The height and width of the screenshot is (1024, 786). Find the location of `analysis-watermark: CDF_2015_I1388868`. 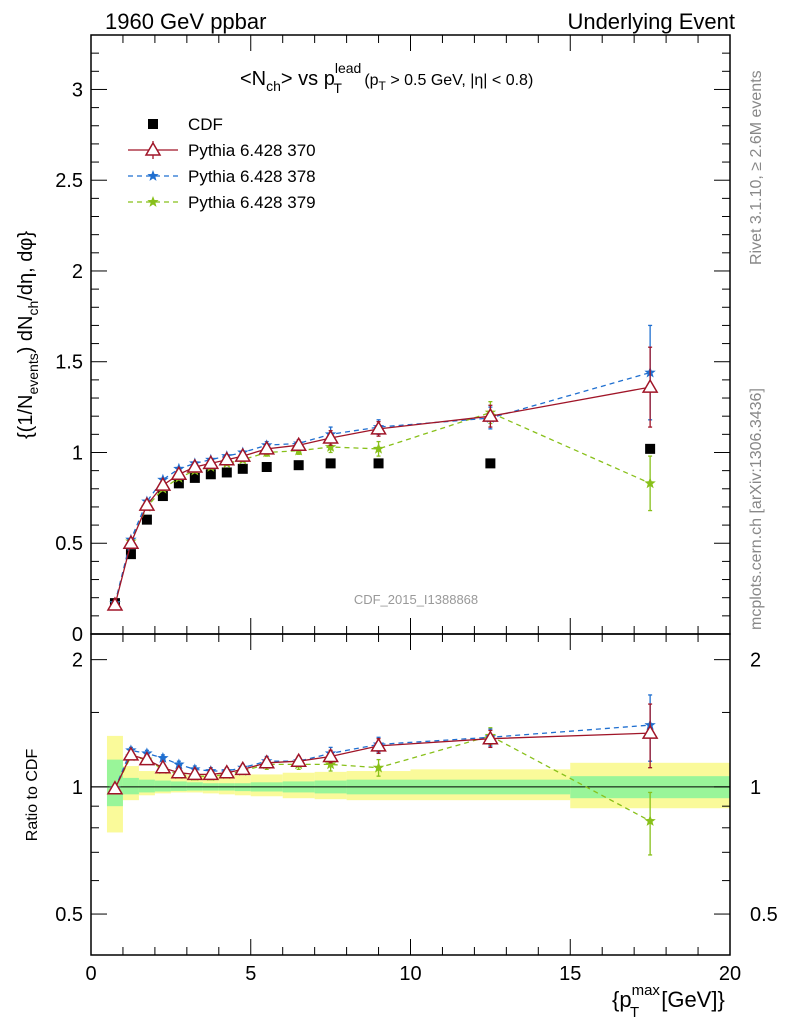

analysis-watermark: CDF_2015_I1388868 is located at coordinates (416, 599).